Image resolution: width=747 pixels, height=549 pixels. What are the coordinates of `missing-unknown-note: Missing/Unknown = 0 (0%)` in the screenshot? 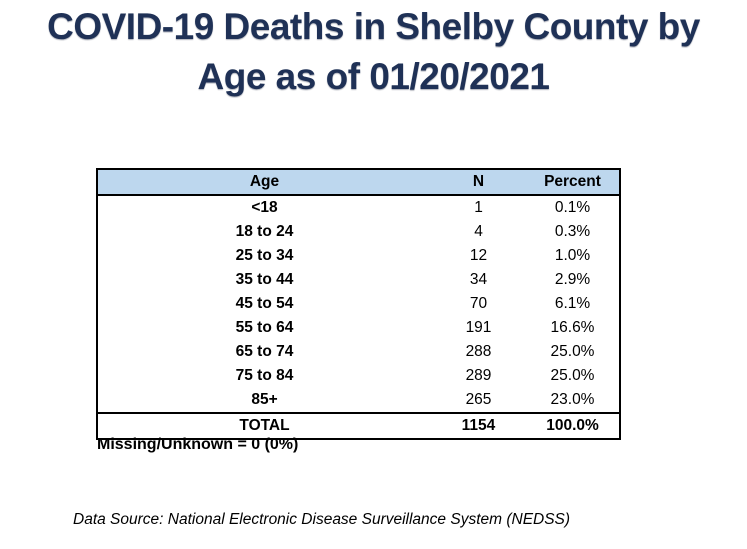 It's located at (198, 444).